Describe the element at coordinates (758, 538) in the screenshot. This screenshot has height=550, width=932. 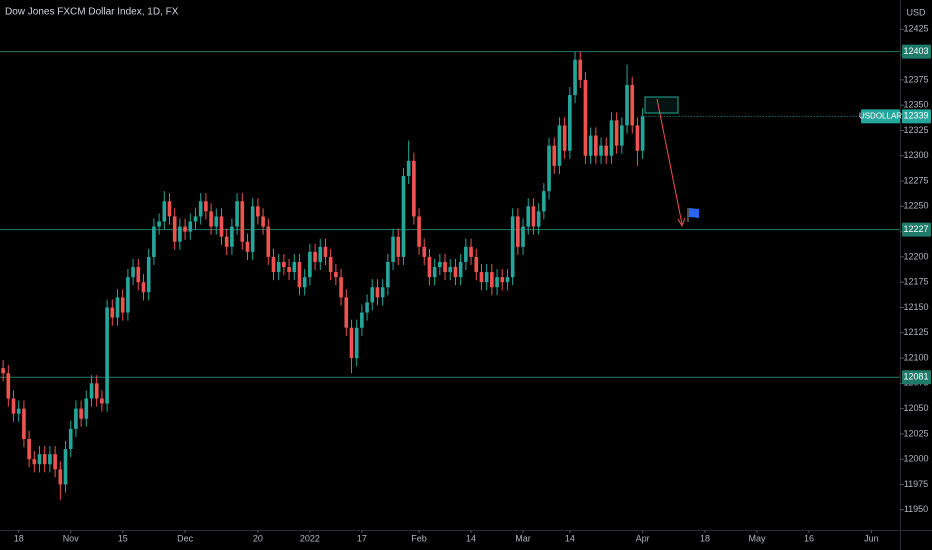
I see `x-tick-label: May` at that location.